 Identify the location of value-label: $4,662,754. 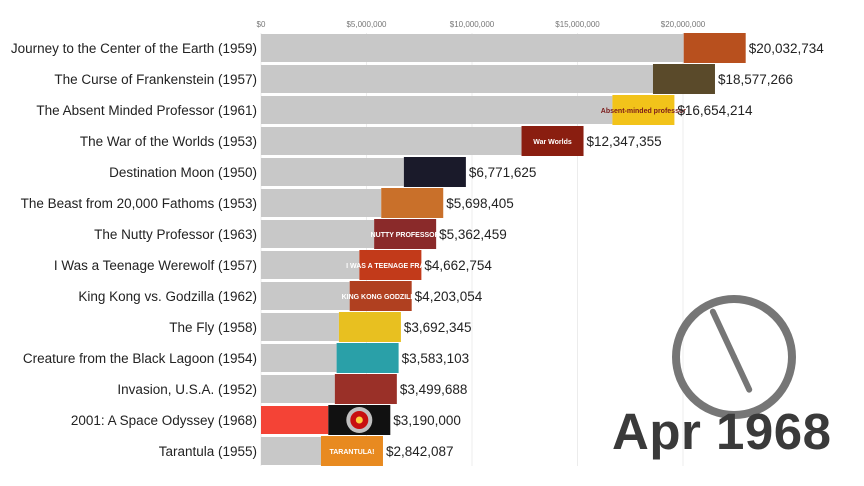
(458, 265).